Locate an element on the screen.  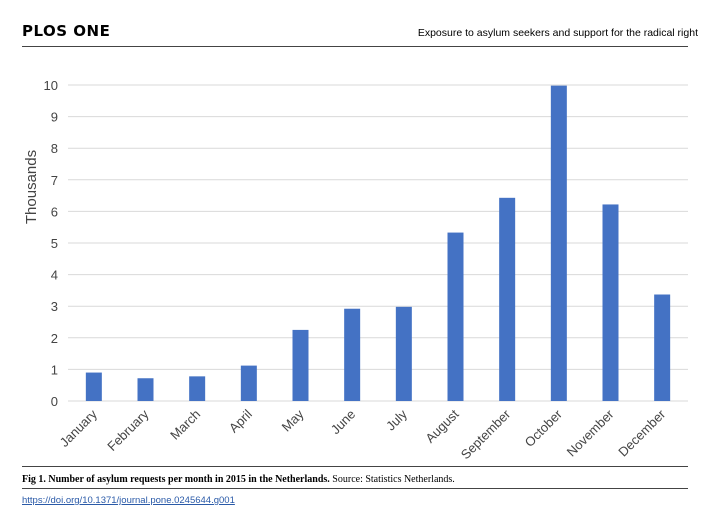
y-tick-label: 6 is located at coordinates (54, 211).